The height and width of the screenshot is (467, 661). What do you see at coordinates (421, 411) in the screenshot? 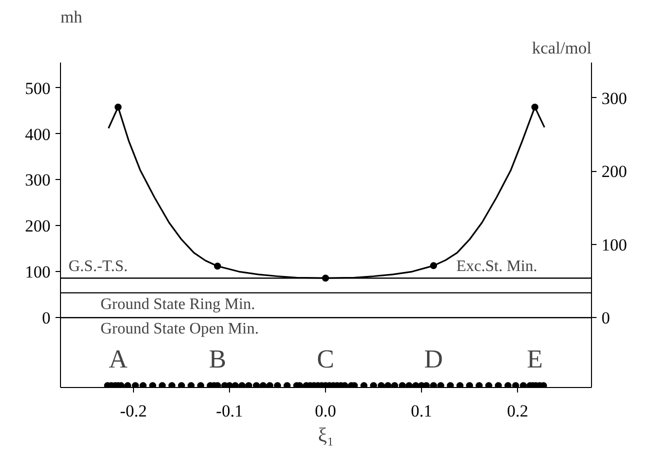
I see `x-tick-label: 0.1` at bounding box center [421, 411].